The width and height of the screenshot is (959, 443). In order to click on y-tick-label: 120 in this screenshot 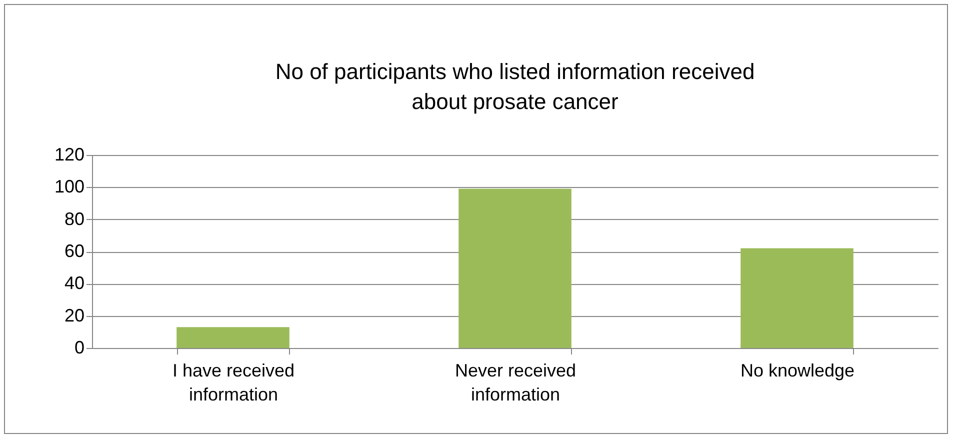, I will do `click(69, 154)`.